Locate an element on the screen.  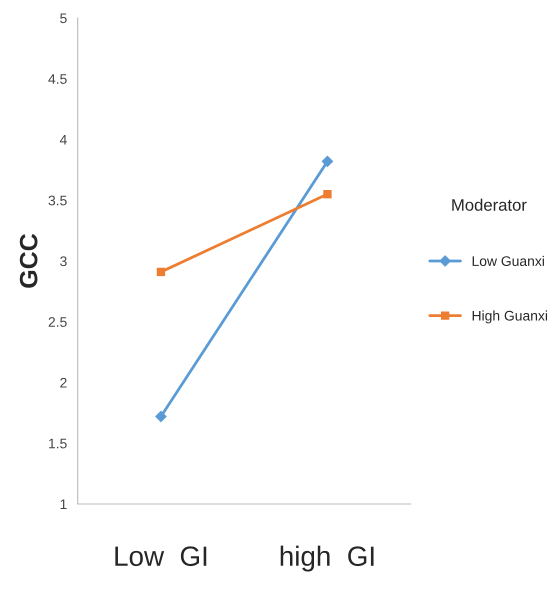
legend-label: Low Guanxi is located at coordinates (508, 261).